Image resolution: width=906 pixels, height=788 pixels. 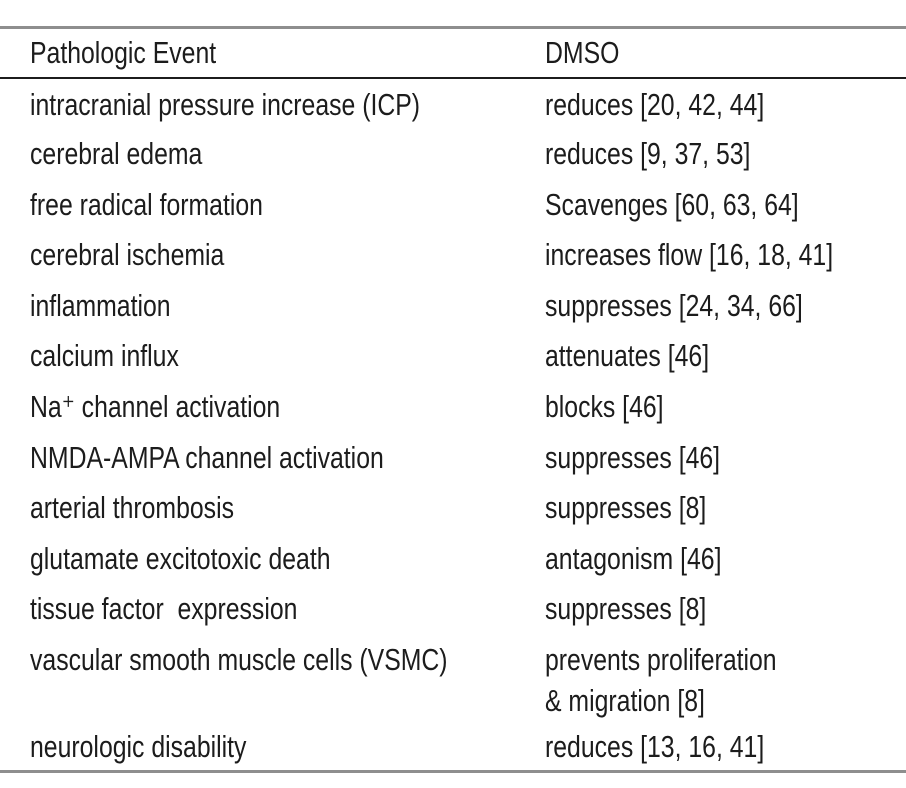 What do you see at coordinates (661, 680) in the screenshot?
I see `dmso-text: prevents proliferation & migration [8]` at bounding box center [661, 680].